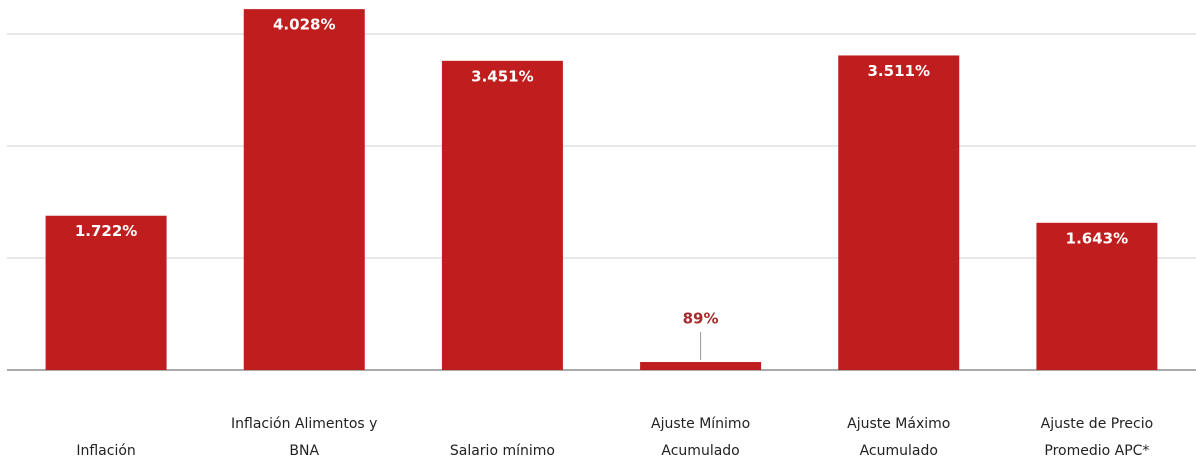 This screenshot has width=1196, height=467. Describe the element at coordinates (1097, 437) in the screenshot. I see `x-tick-label: Ajuste de Precio Promedio APC*` at that location.